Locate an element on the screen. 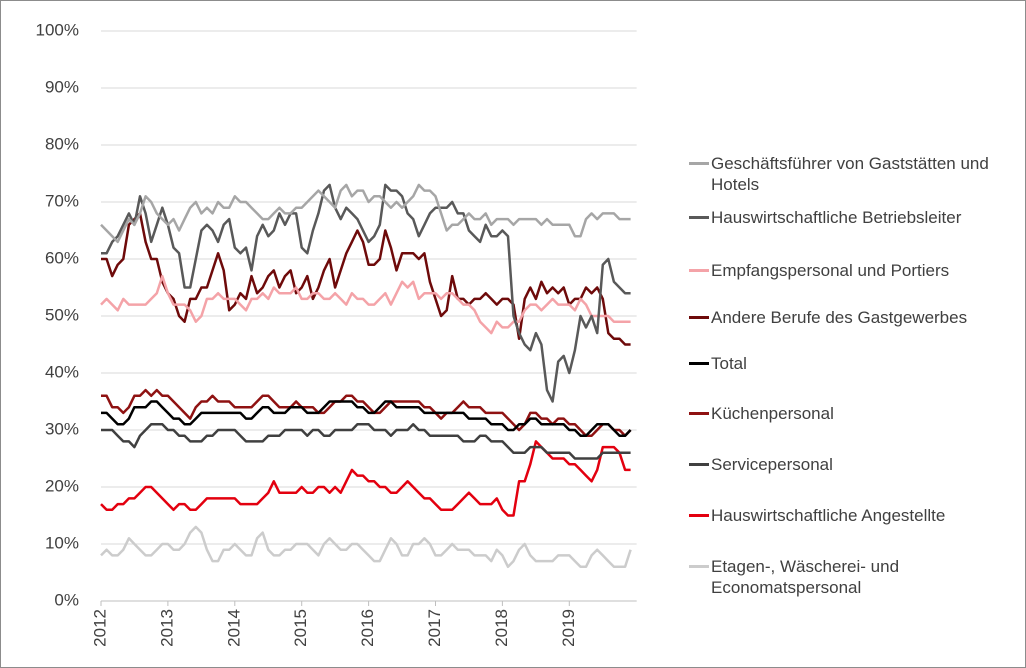 The image size is (1026, 668). legend-label: Küchenpersonal is located at coordinates (772, 413).